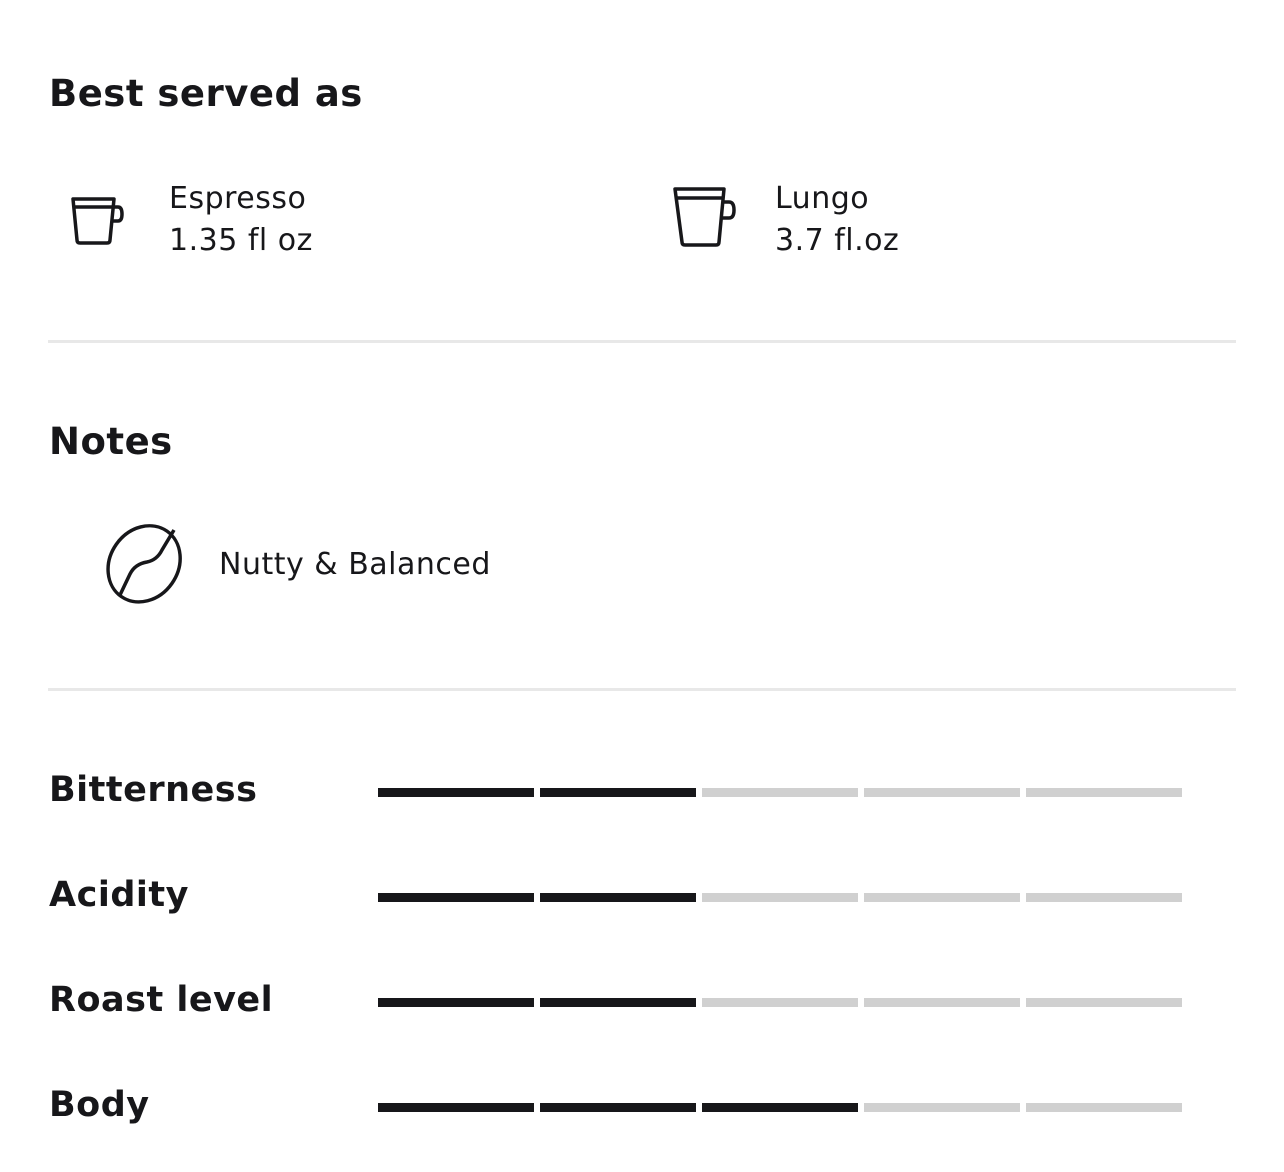  Describe the element at coordinates (822, 198) in the screenshot. I see `serving-name: Lungo` at that location.